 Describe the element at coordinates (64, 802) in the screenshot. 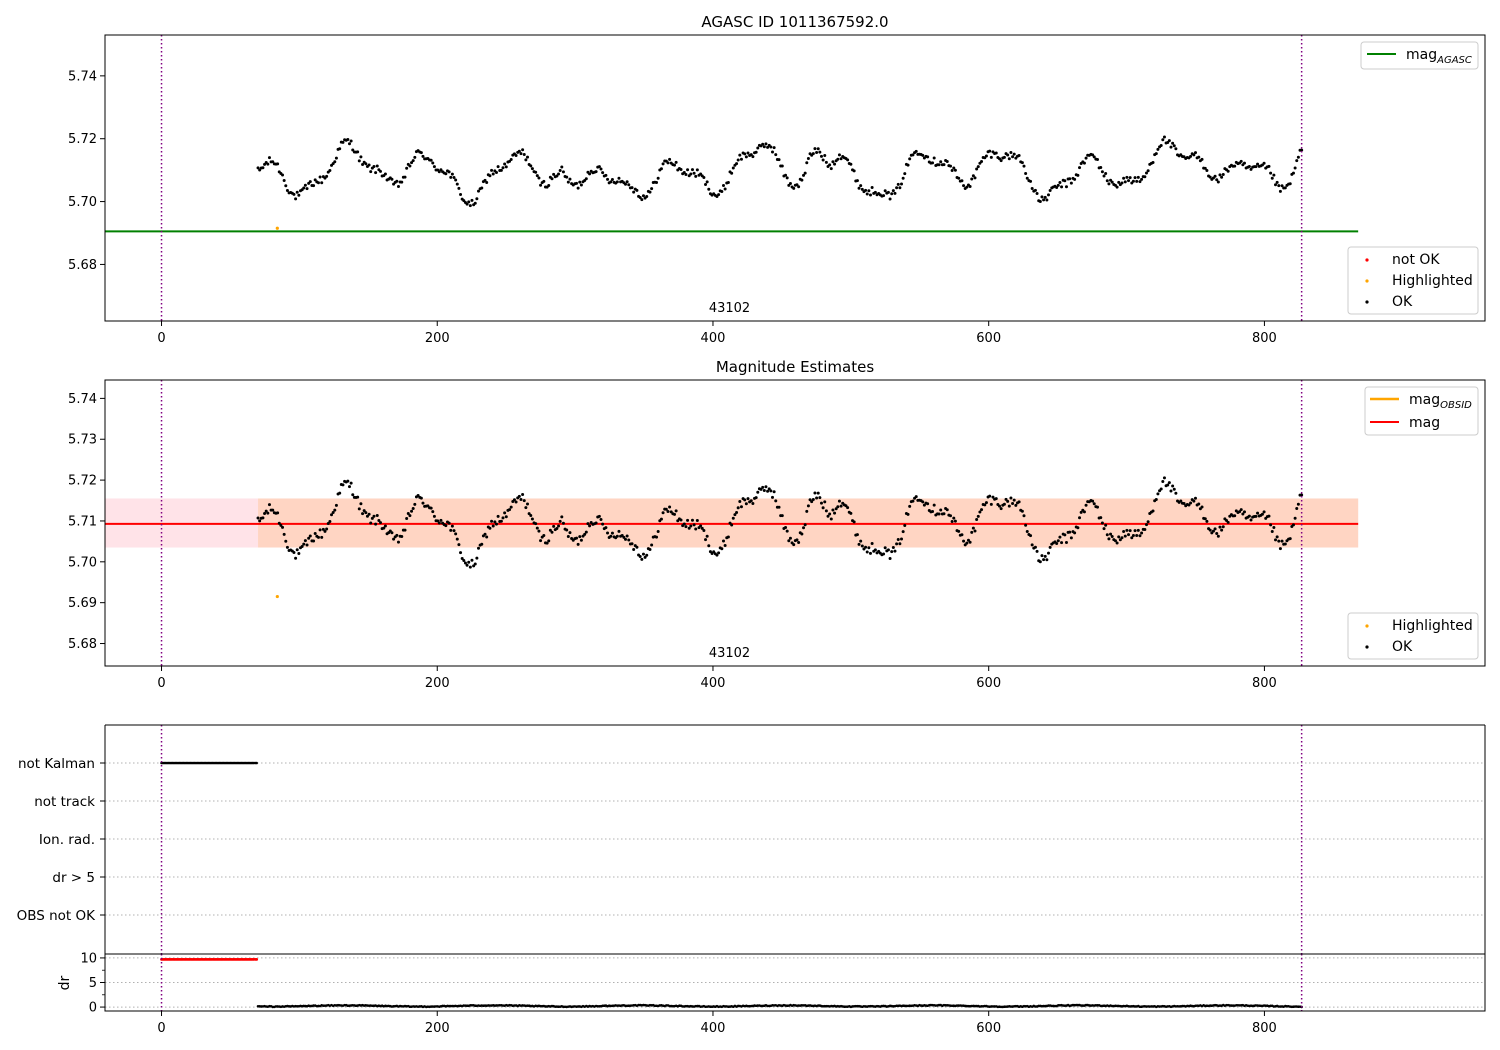

I see `flag-category-label: not track` at that location.